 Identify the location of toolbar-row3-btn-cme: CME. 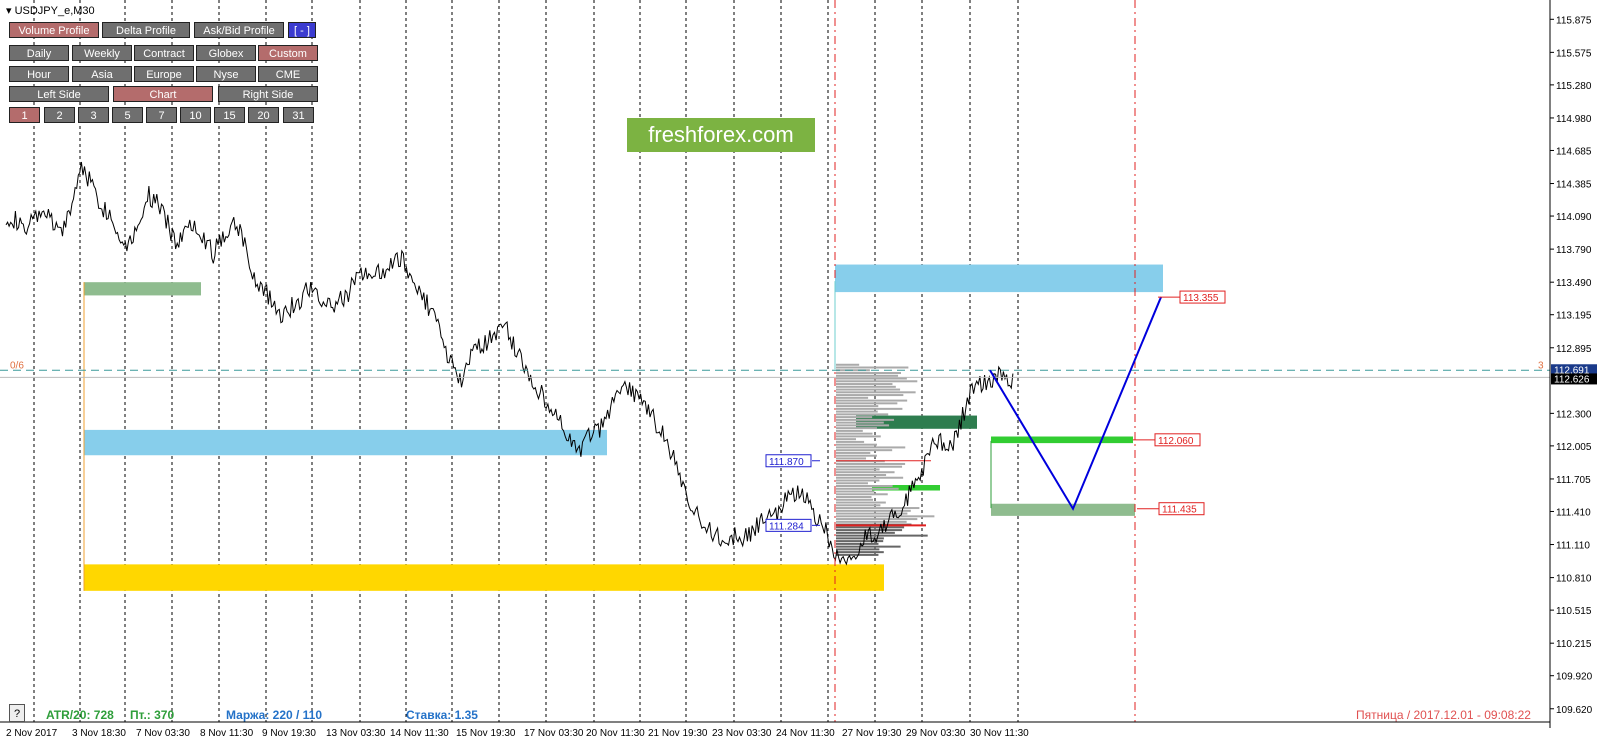
(288, 74).